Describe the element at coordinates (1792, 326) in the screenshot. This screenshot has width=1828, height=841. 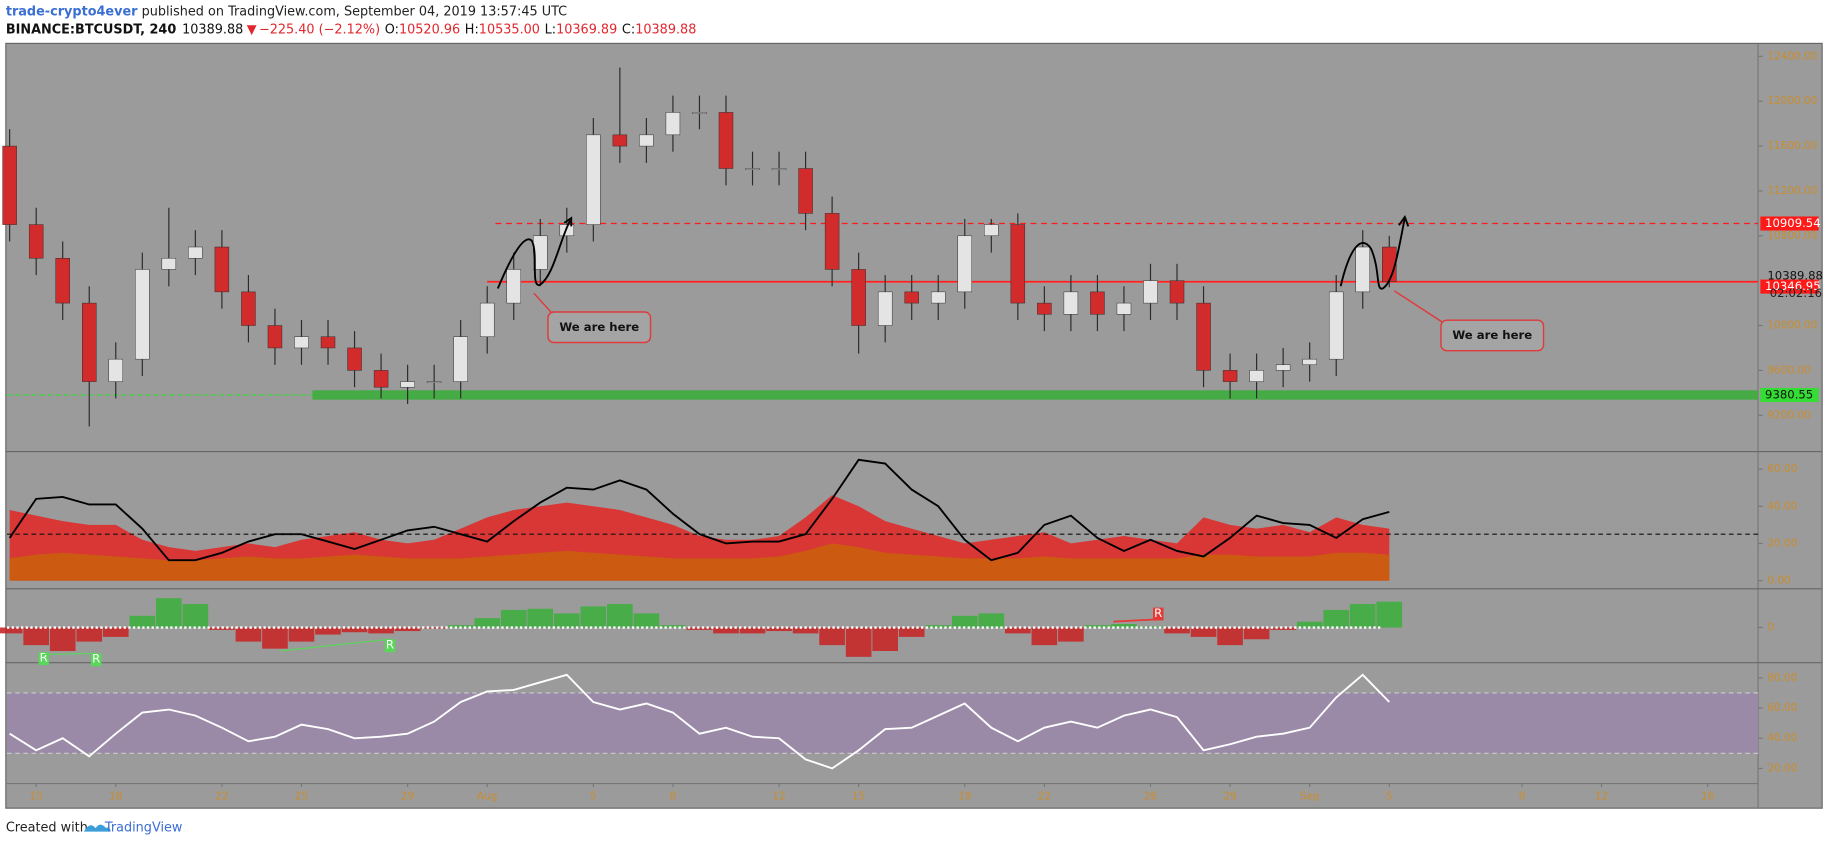
I see `y-tick-label: 10000.00` at that location.